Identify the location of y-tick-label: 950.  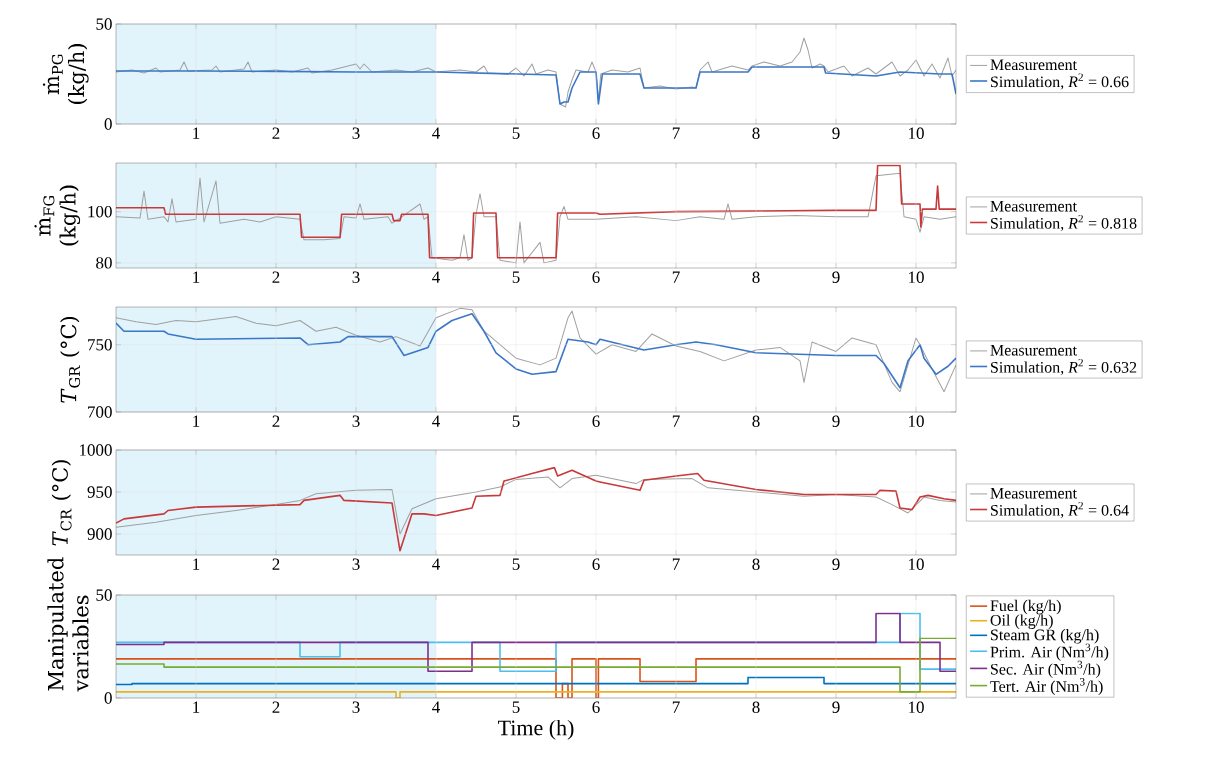
(99, 492).